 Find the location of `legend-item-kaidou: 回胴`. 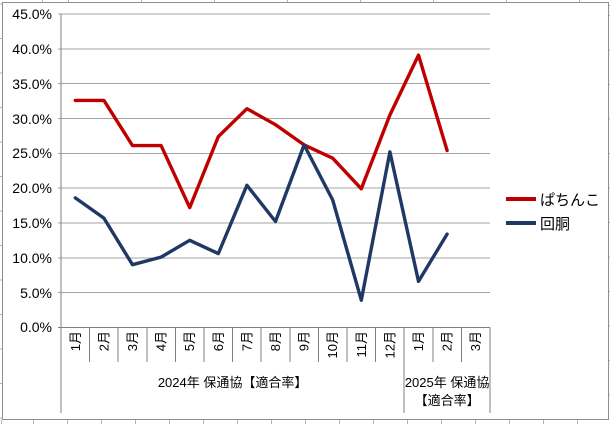

legend-item-kaidou: 回胴 is located at coordinates (553, 223).